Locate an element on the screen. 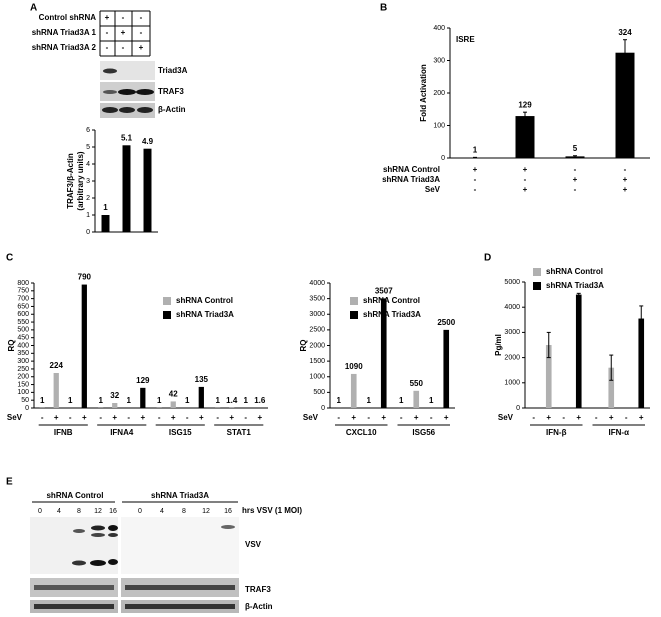 This screenshot has height=617, width=661. y-tick-label: 800 is located at coordinates (23, 283).